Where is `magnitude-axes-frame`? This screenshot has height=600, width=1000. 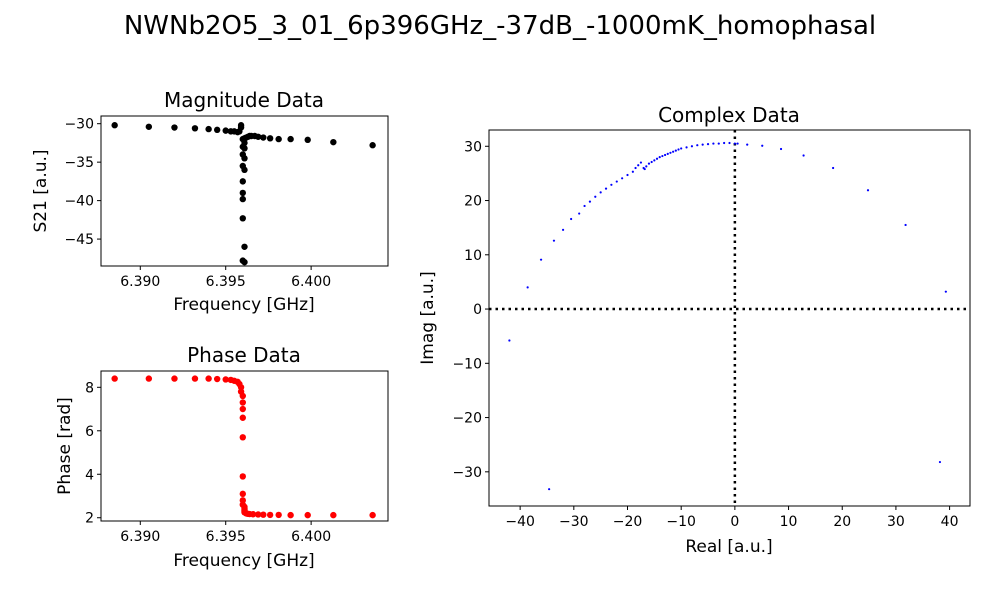
magnitude-axes-frame is located at coordinates (244, 191).